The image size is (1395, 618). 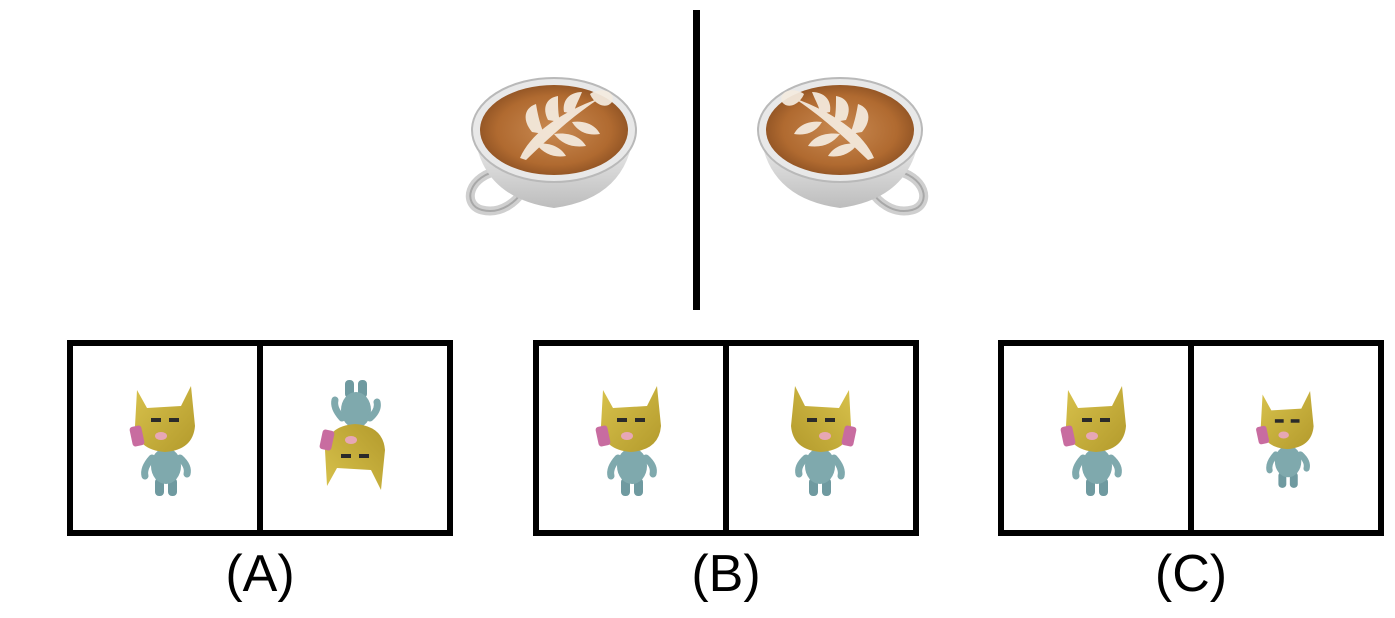 I want to click on mirror-line, so click(x=696, y=160).